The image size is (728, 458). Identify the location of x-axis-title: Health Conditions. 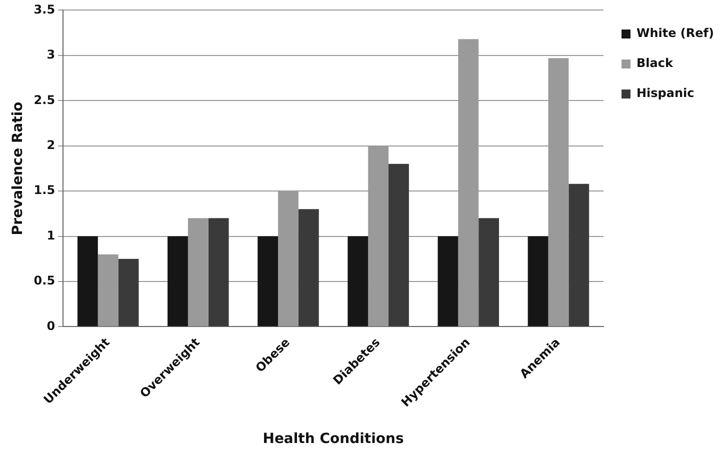
(333, 439).